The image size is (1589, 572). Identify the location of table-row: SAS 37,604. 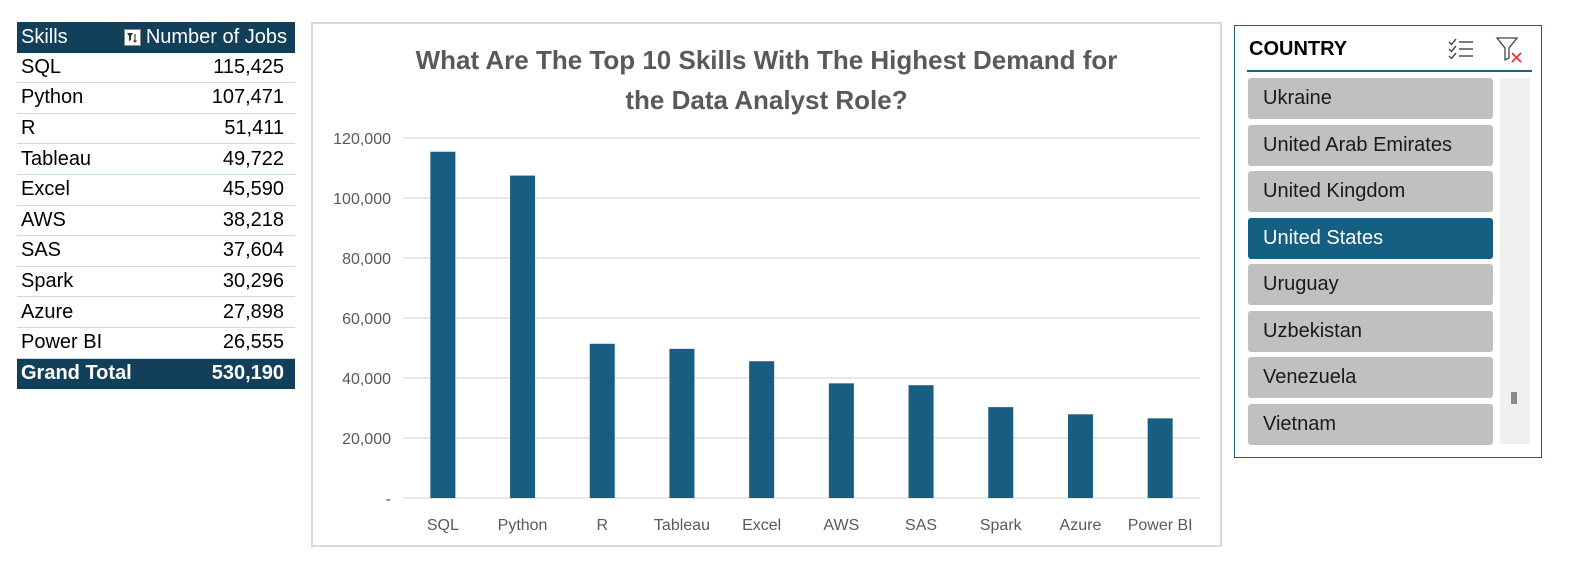
(156, 251).